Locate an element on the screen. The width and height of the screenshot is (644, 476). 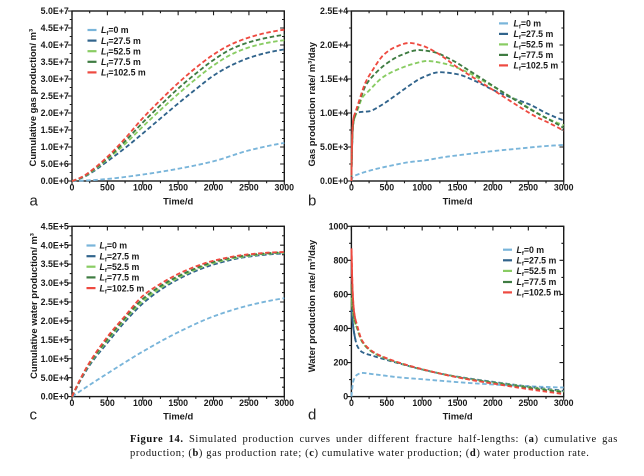
svg-text: 4.0E+5 is located at coordinates (55, 245).